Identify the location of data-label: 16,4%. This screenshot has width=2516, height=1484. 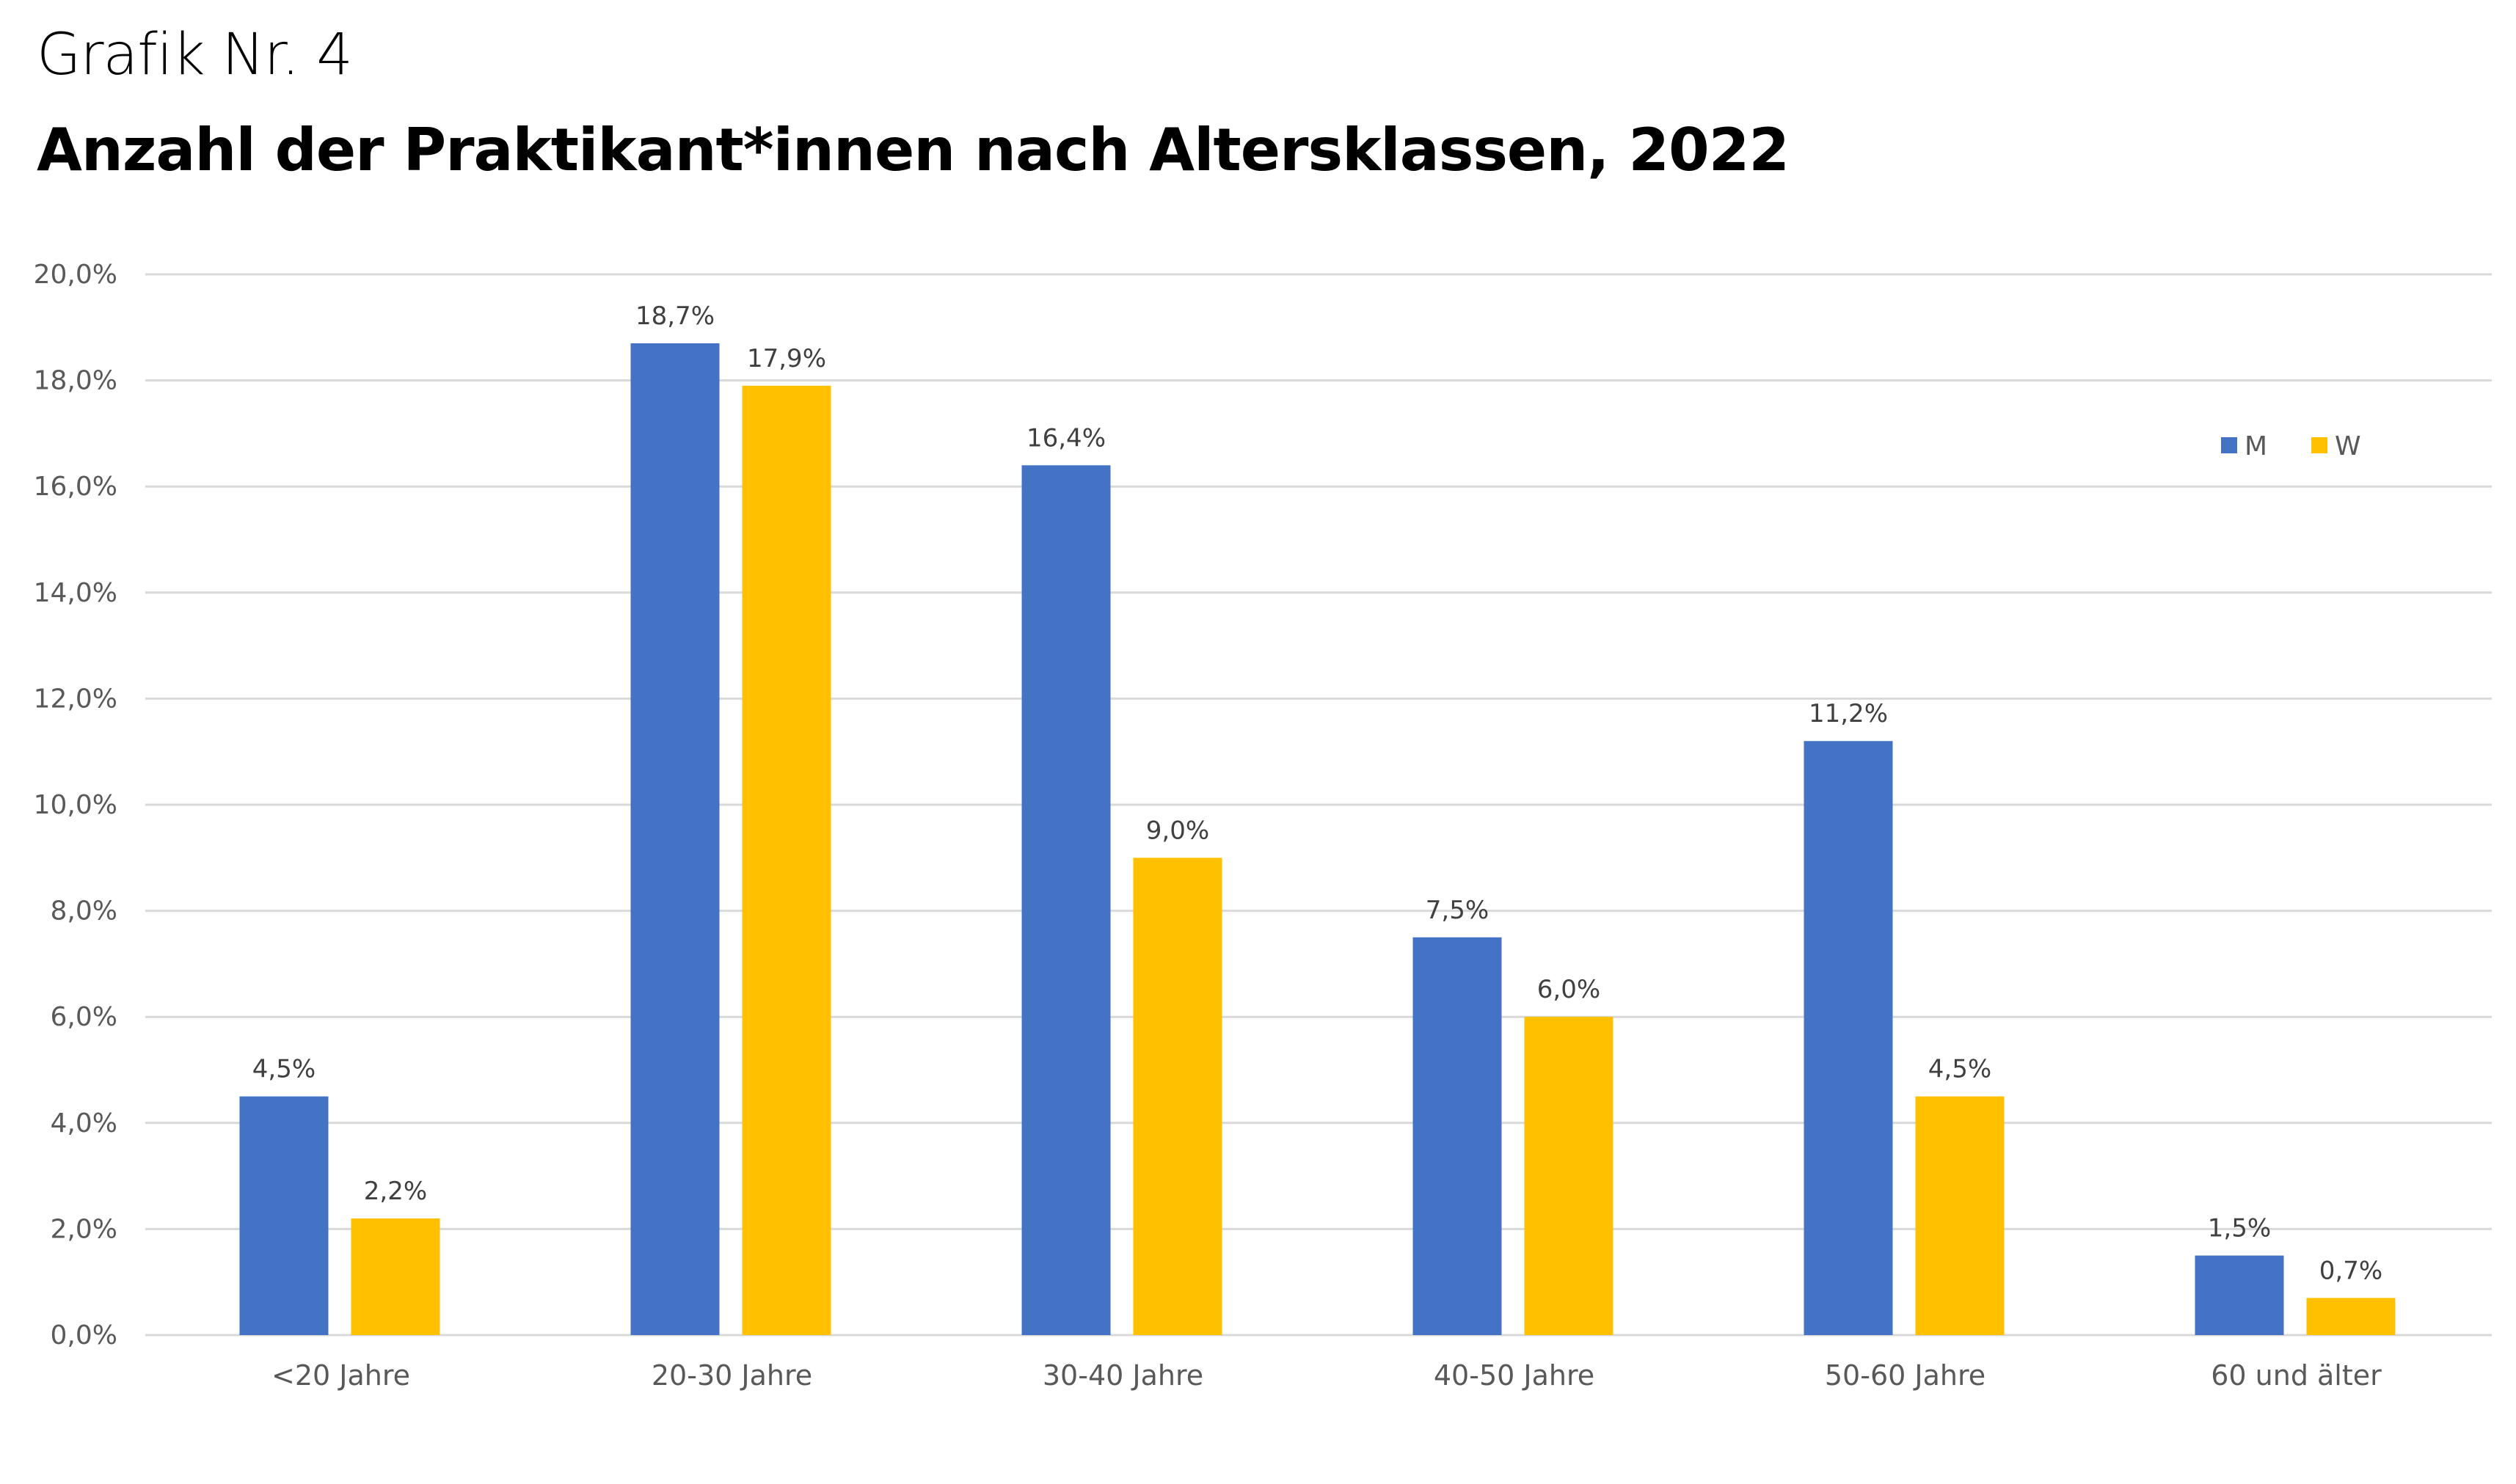
(1066, 438).